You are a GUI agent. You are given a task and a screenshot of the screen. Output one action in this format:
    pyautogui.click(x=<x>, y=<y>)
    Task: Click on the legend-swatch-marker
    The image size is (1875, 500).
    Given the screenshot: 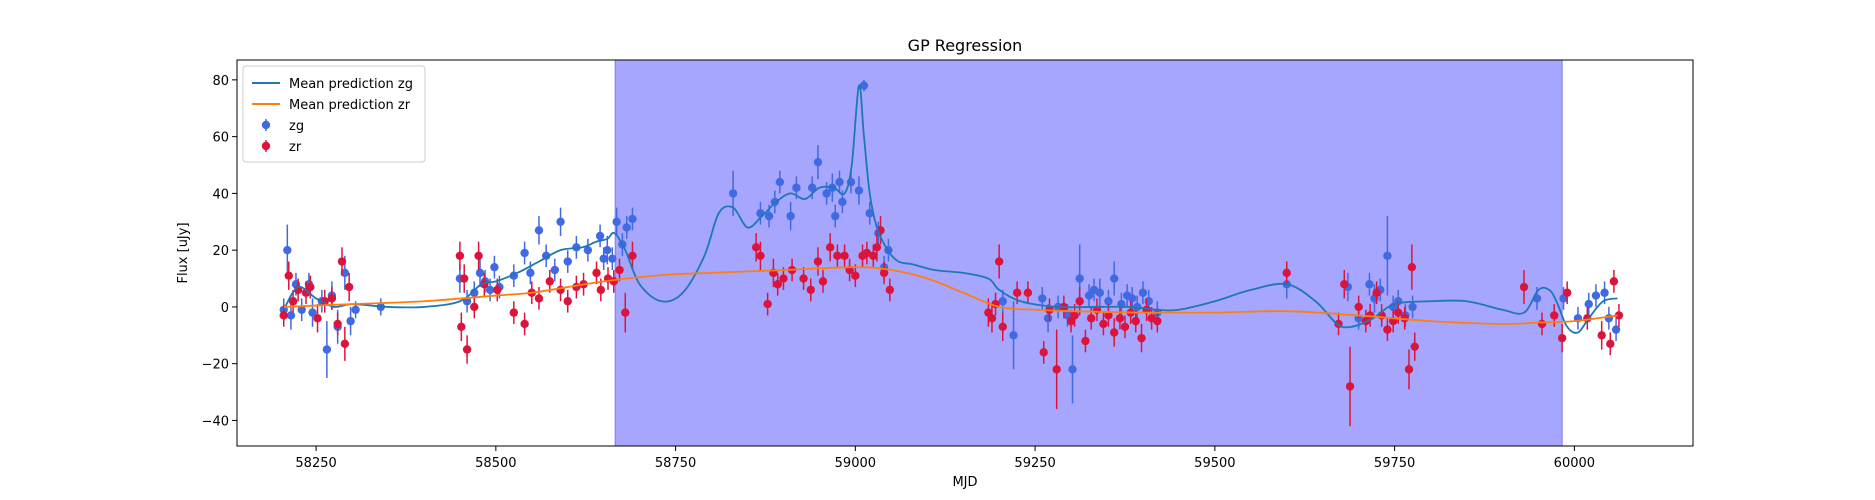 What is the action you would take?
    pyautogui.click(x=266, y=125)
    